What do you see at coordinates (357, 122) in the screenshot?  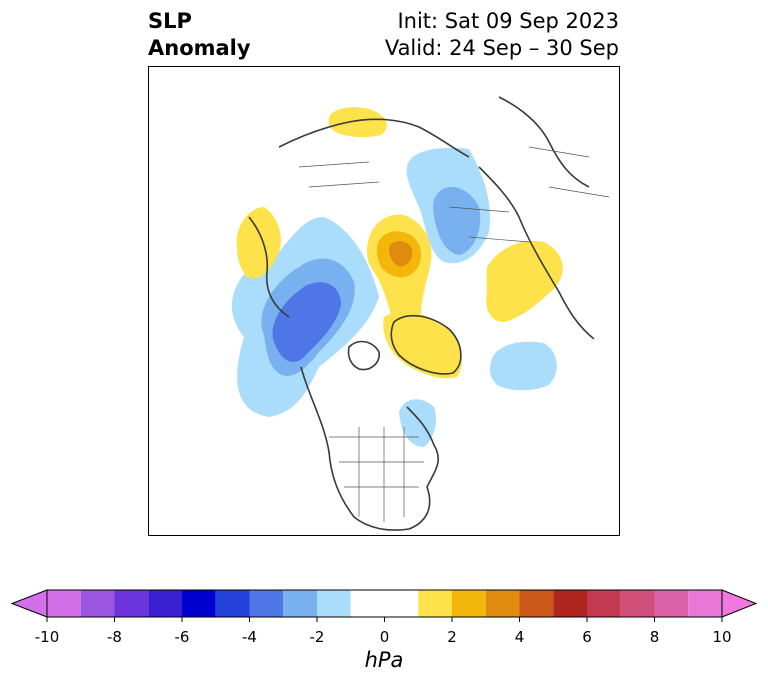 I see `anomaly-asia-high` at bounding box center [357, 122].